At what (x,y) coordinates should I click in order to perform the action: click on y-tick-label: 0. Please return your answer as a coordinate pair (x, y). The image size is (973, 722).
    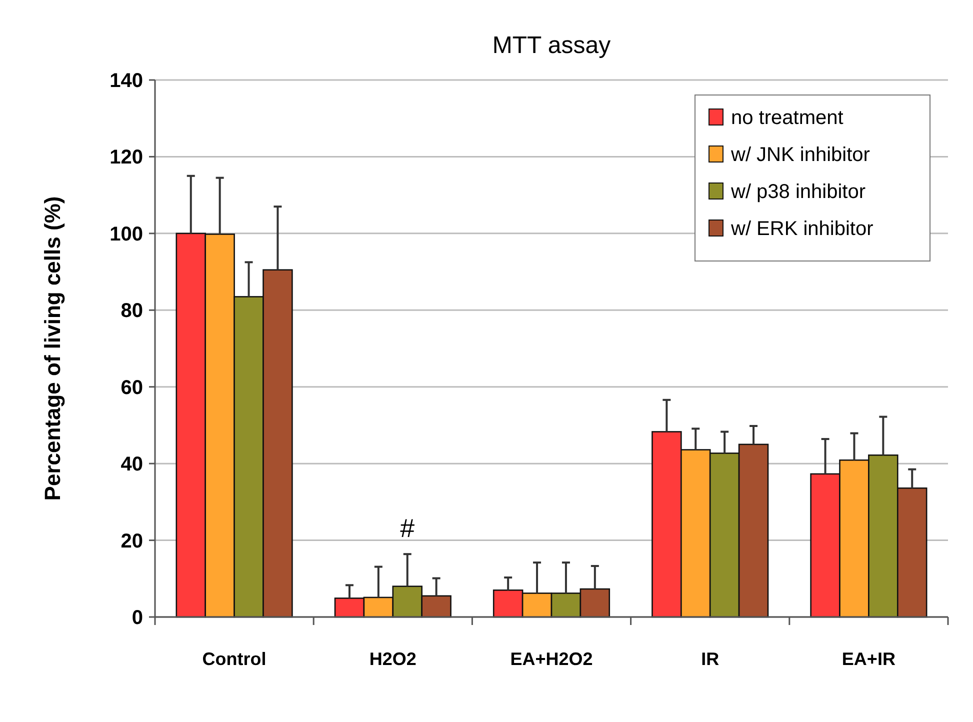
    Looking at the image, I should click on (137, 618).